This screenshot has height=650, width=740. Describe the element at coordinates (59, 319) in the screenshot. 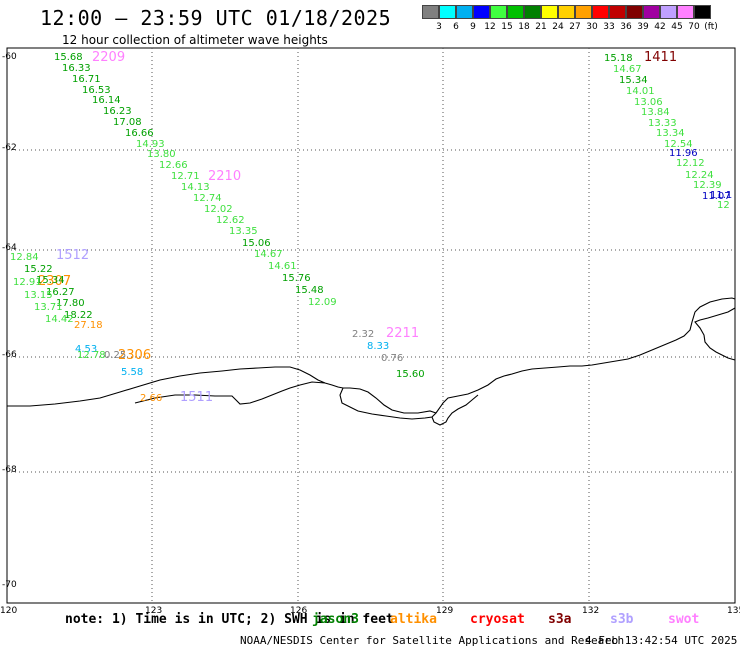

I see `swh-value: 14.42` at that location.